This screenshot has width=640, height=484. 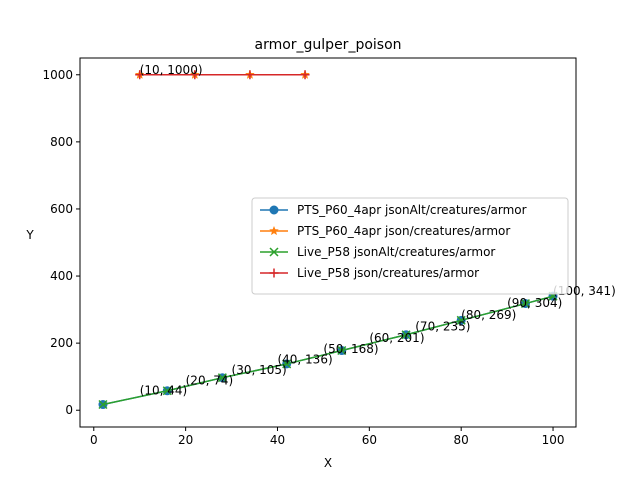 I want to click on legend-item: Live_P58 jsonAlt/creatures/armor, so click(x=377, y=252).